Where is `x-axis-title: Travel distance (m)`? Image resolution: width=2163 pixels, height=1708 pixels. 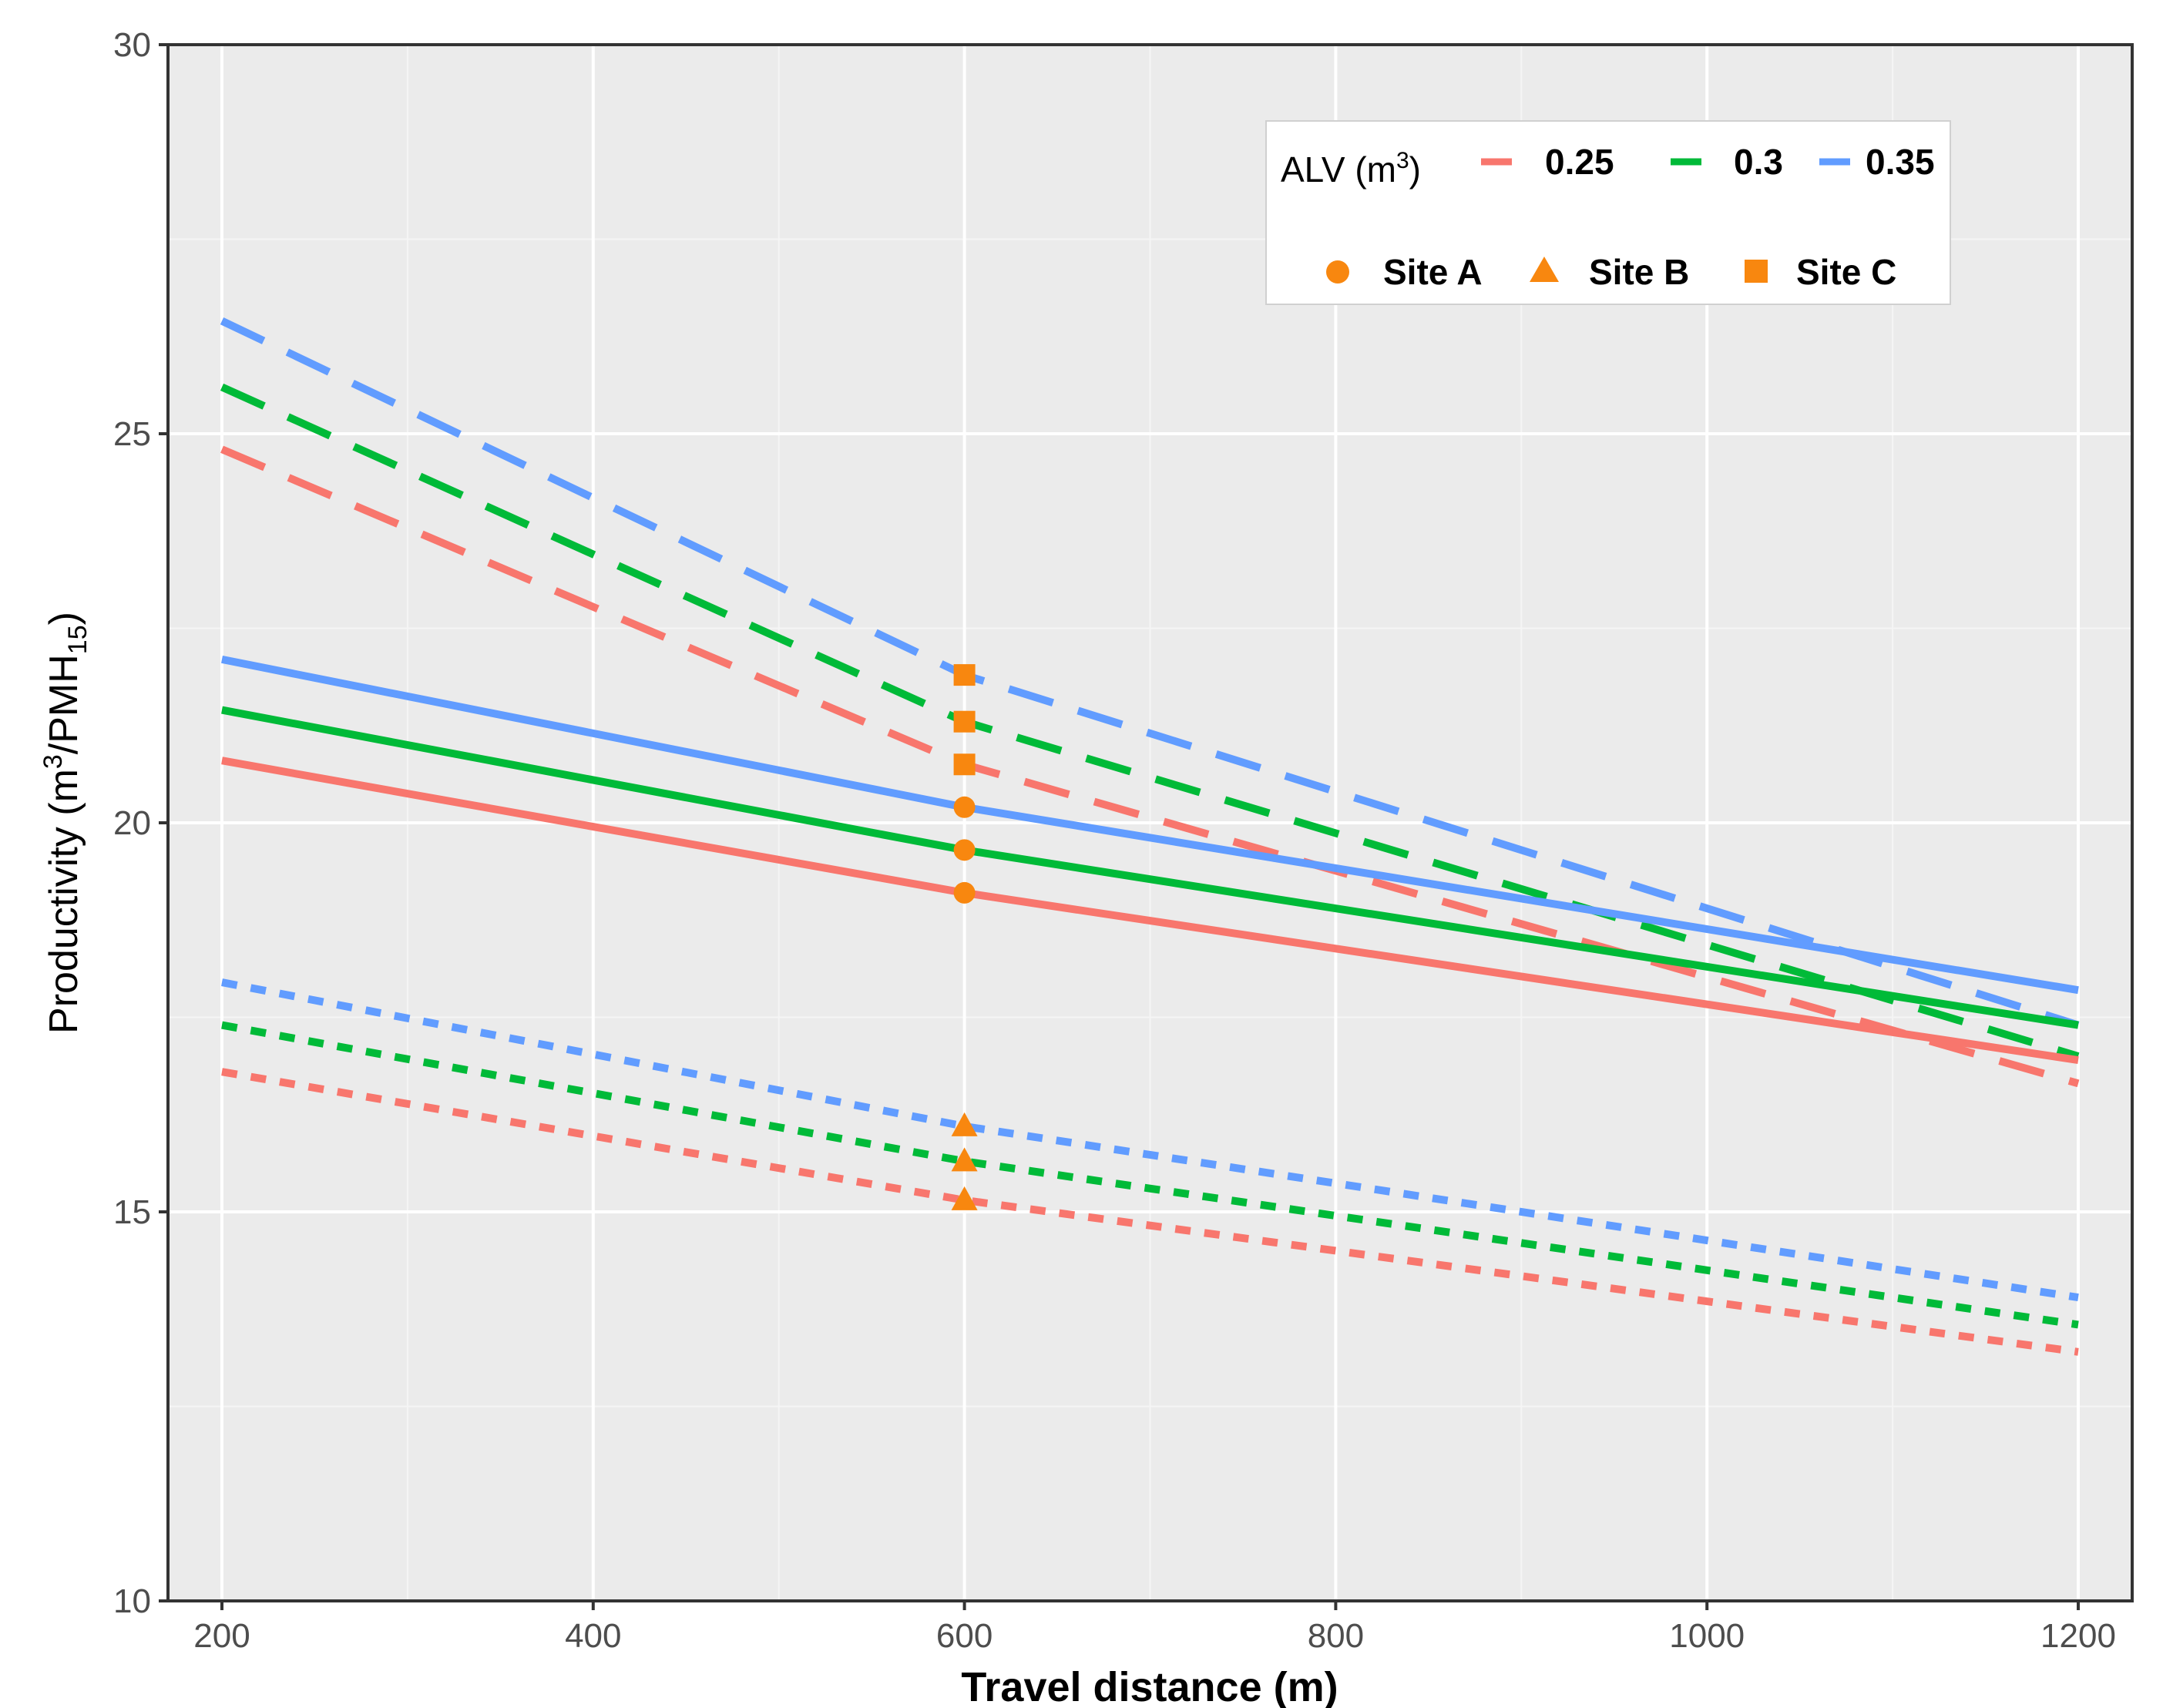 x-axis-title: Travel distance (m) is located at coordinates (1149, 1686).